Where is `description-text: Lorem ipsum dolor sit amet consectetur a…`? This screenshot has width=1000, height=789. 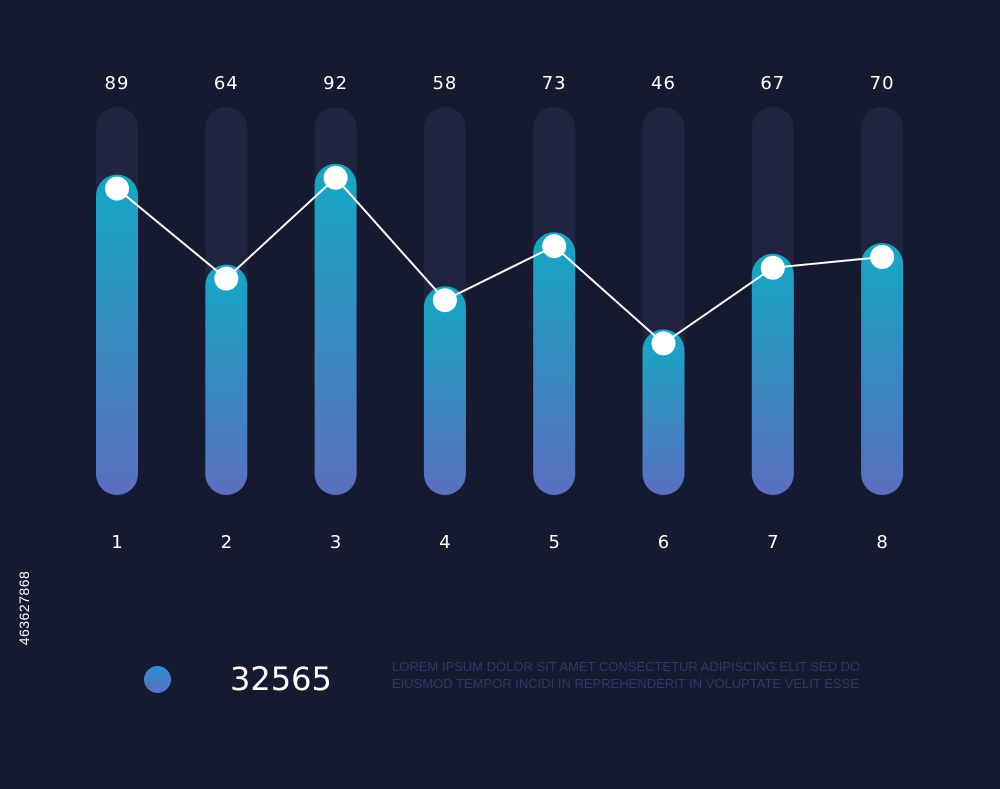 description-text: Lorem ipsum dolor sit amet consectetur a… is located at coordinates (626, 675).